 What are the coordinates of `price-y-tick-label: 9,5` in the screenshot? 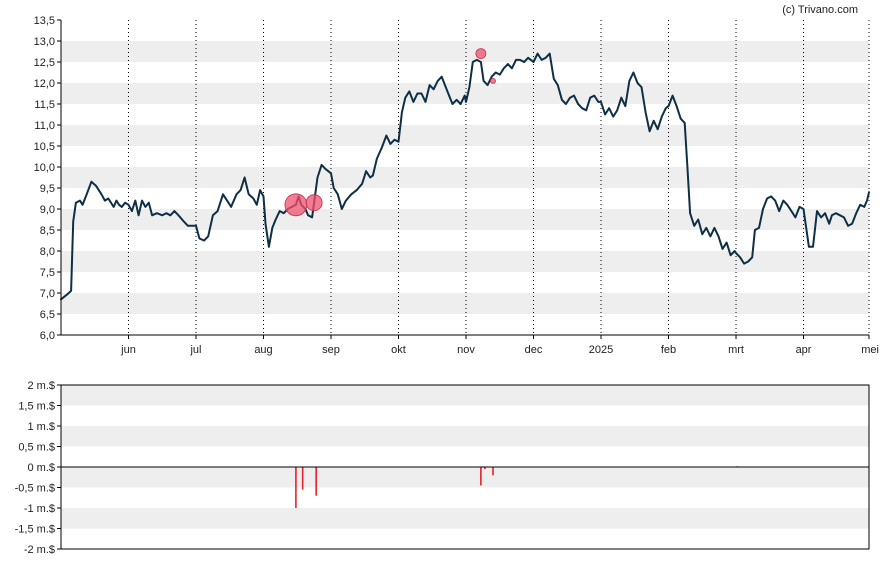 It's located at (47, 189).